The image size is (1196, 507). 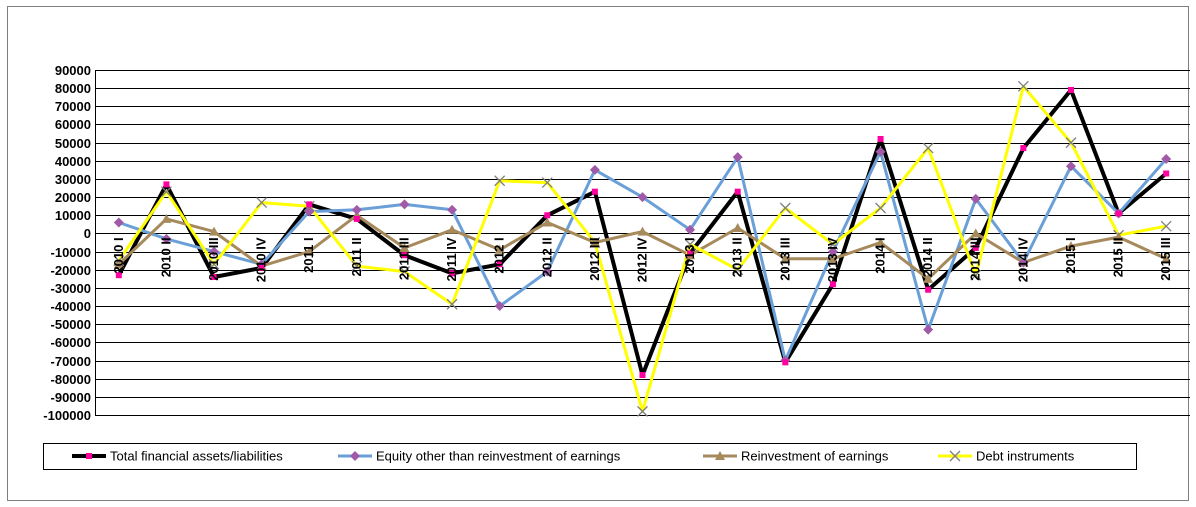 I want to click on x-tick-label: 2014 III, so click(x=975, y=258).